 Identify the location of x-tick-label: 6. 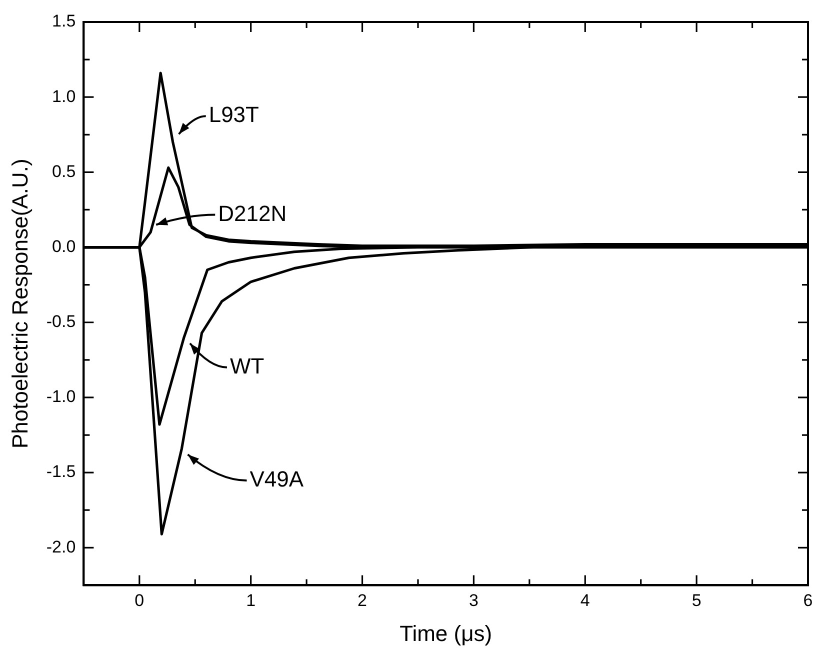
(808, 600).